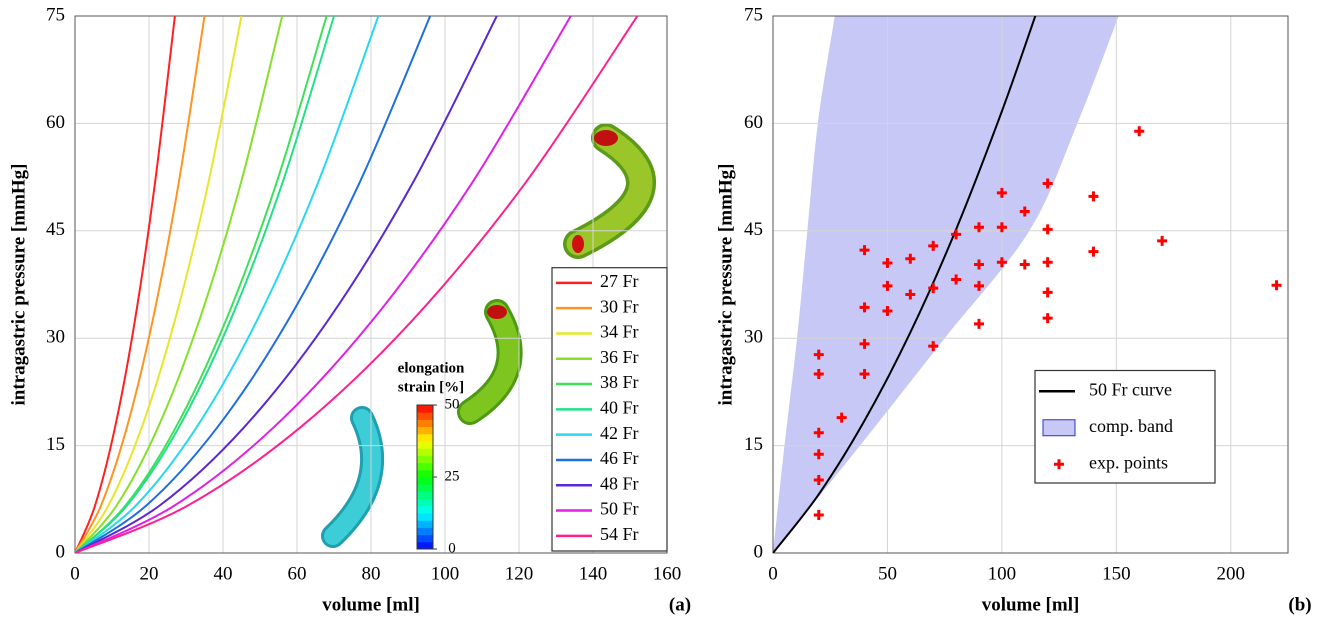 The height and width of the screenshot is (627, 1320). What do you see at coordinates (619, 357) in the screenshot?
I see `legend-label: 36 Fr` at bounding box center [619, 357].